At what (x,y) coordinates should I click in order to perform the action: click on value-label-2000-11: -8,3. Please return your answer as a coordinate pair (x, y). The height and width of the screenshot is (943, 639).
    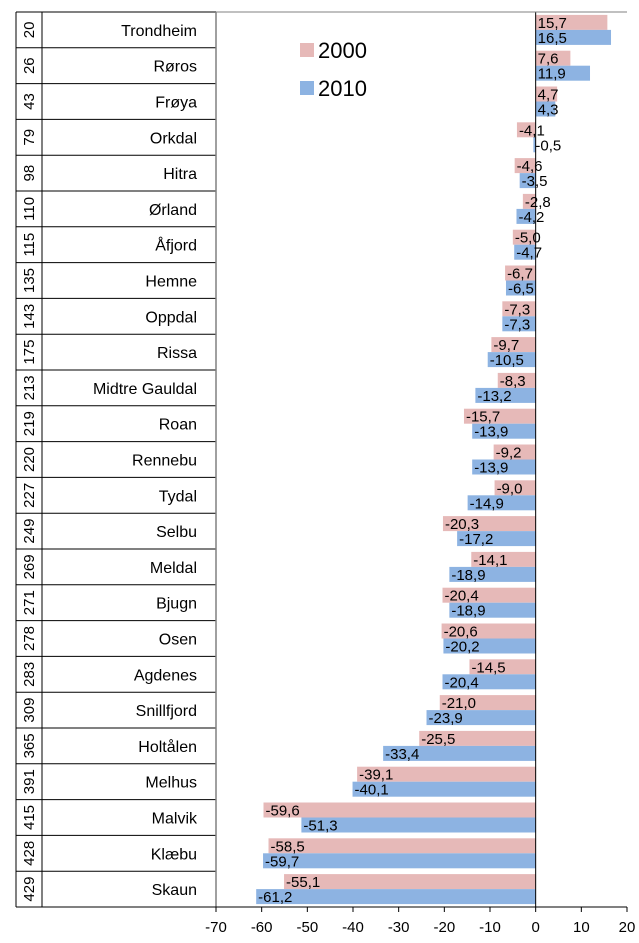
    Looking at the image, I should click on (513, 381).